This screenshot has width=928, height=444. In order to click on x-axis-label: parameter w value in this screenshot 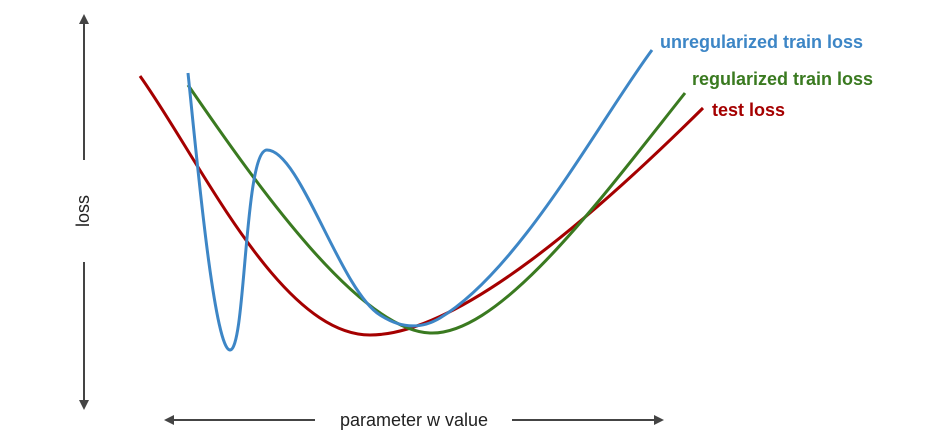, I will do `click(414, 420)`.